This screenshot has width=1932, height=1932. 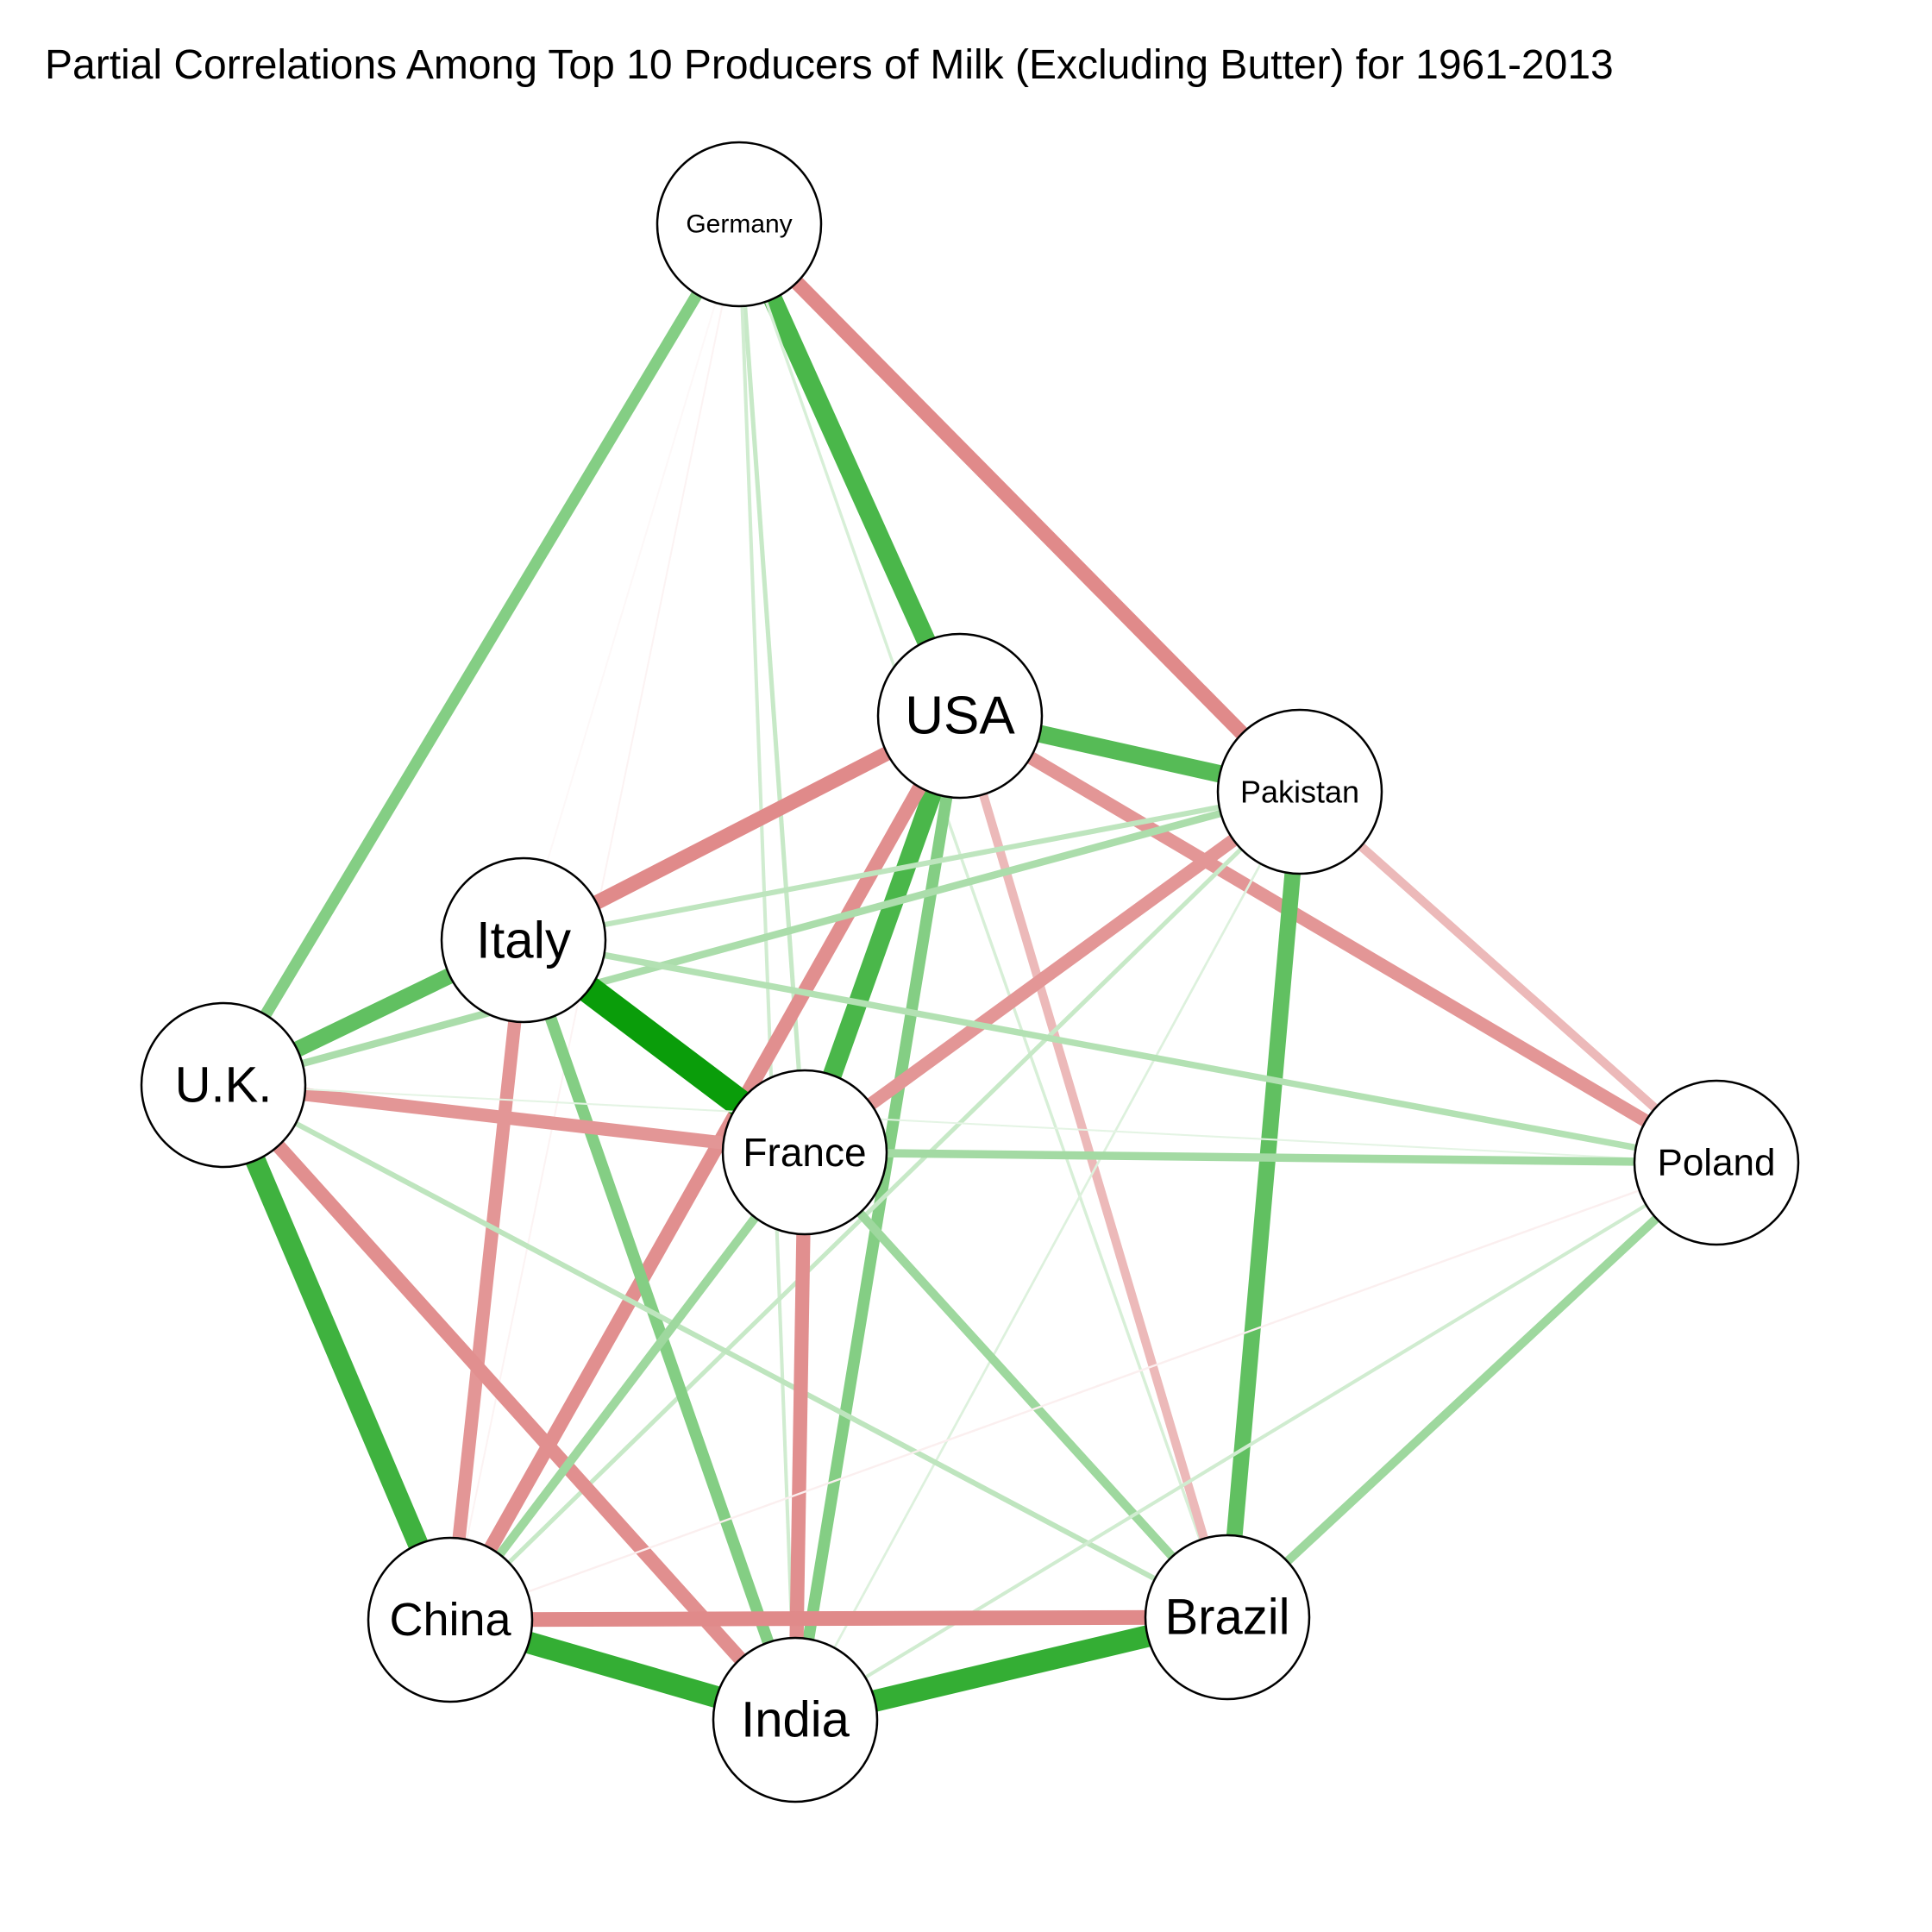 I want to click on edge-uk-brazil, so click(x=726, y=1351).